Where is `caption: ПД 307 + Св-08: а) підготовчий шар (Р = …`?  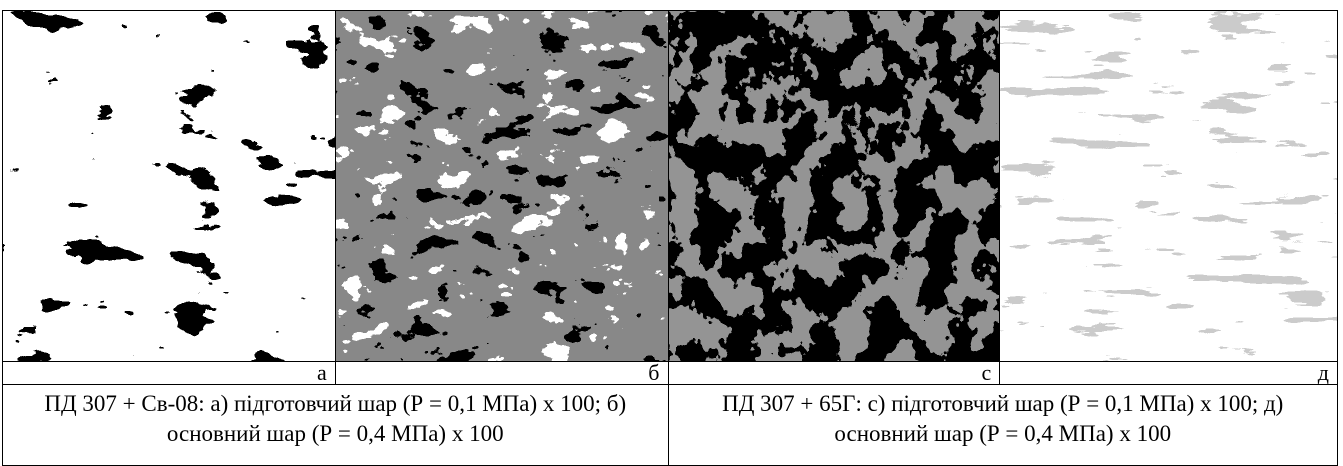 caption: ПД 307 + Св-08: а) підготовчий шар (Р = … is located at coordinates (335, 425).